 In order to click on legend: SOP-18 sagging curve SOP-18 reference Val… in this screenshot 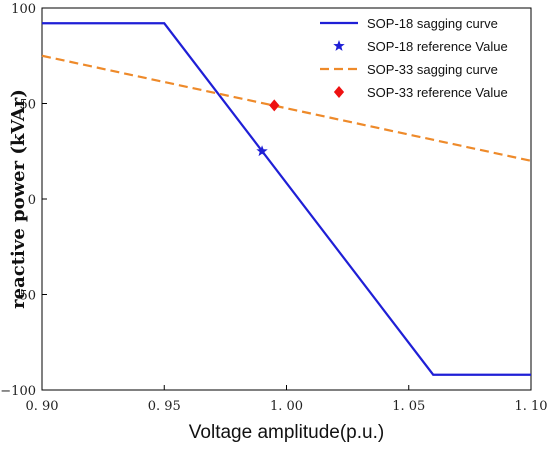, I will do `click(414, 58)`.